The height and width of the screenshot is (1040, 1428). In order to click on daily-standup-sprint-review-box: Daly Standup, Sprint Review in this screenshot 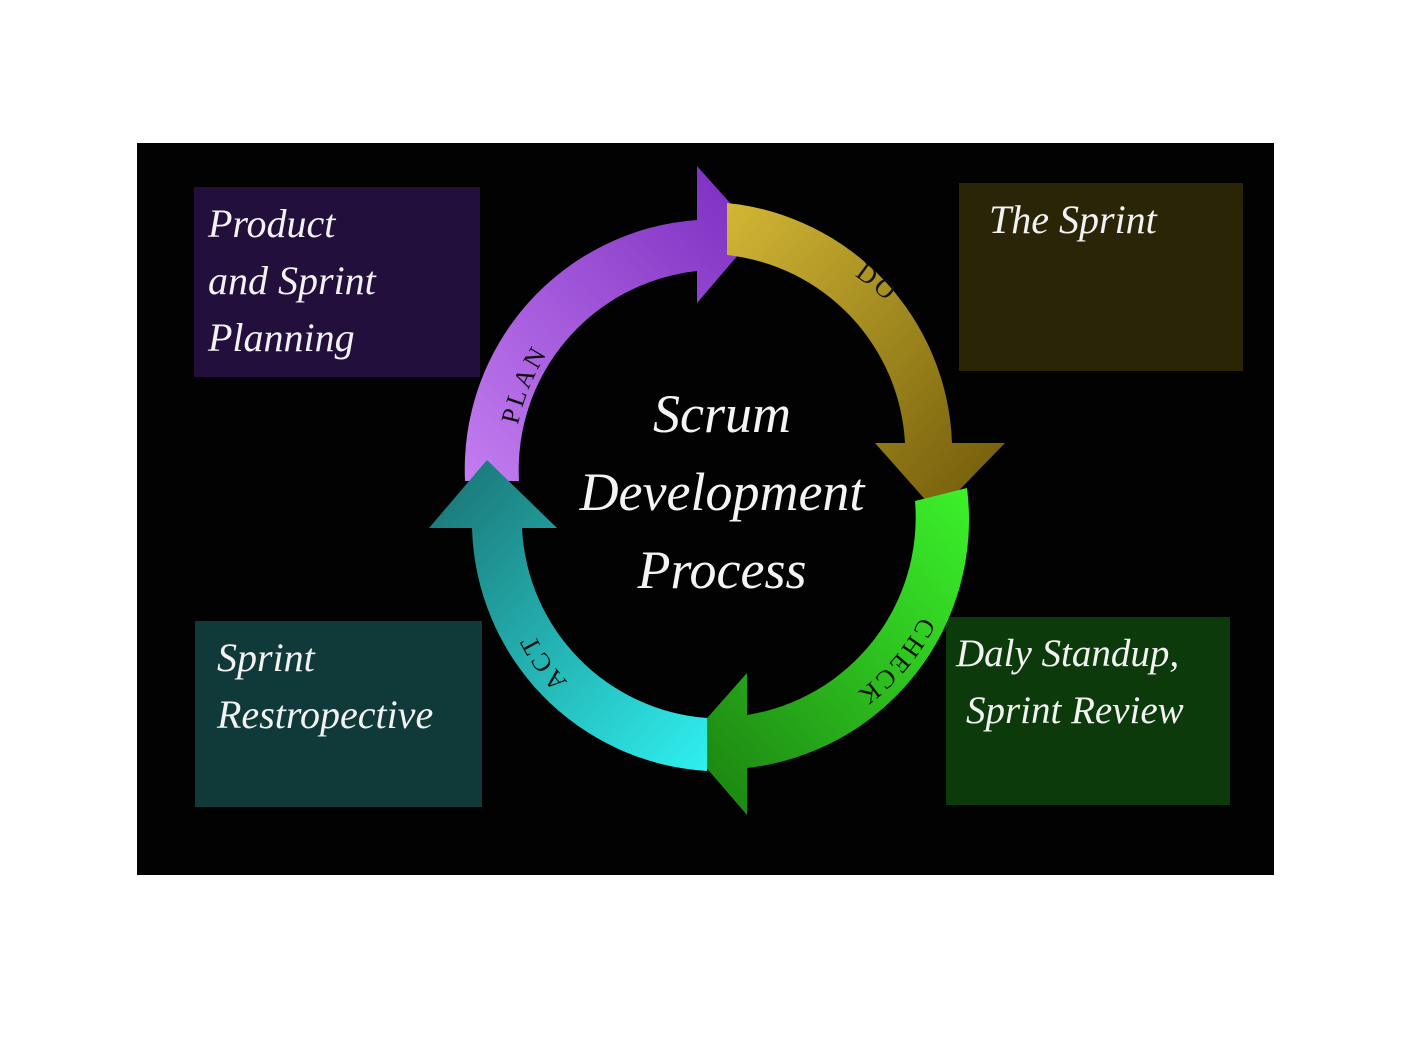, I will do `click(1088, 711)`.